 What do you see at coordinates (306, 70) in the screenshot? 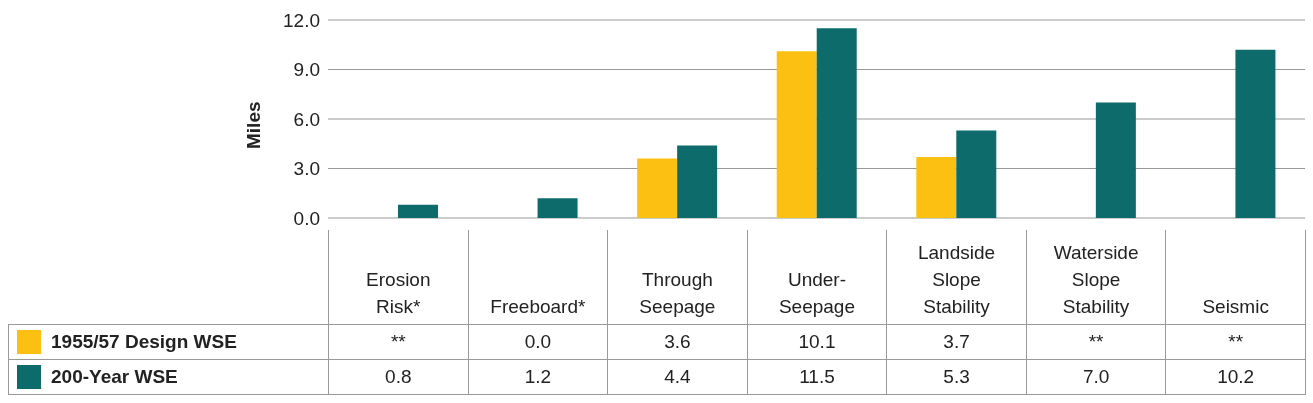
I see `y-tick-label: 9.0` at bounding box center [306, 70].